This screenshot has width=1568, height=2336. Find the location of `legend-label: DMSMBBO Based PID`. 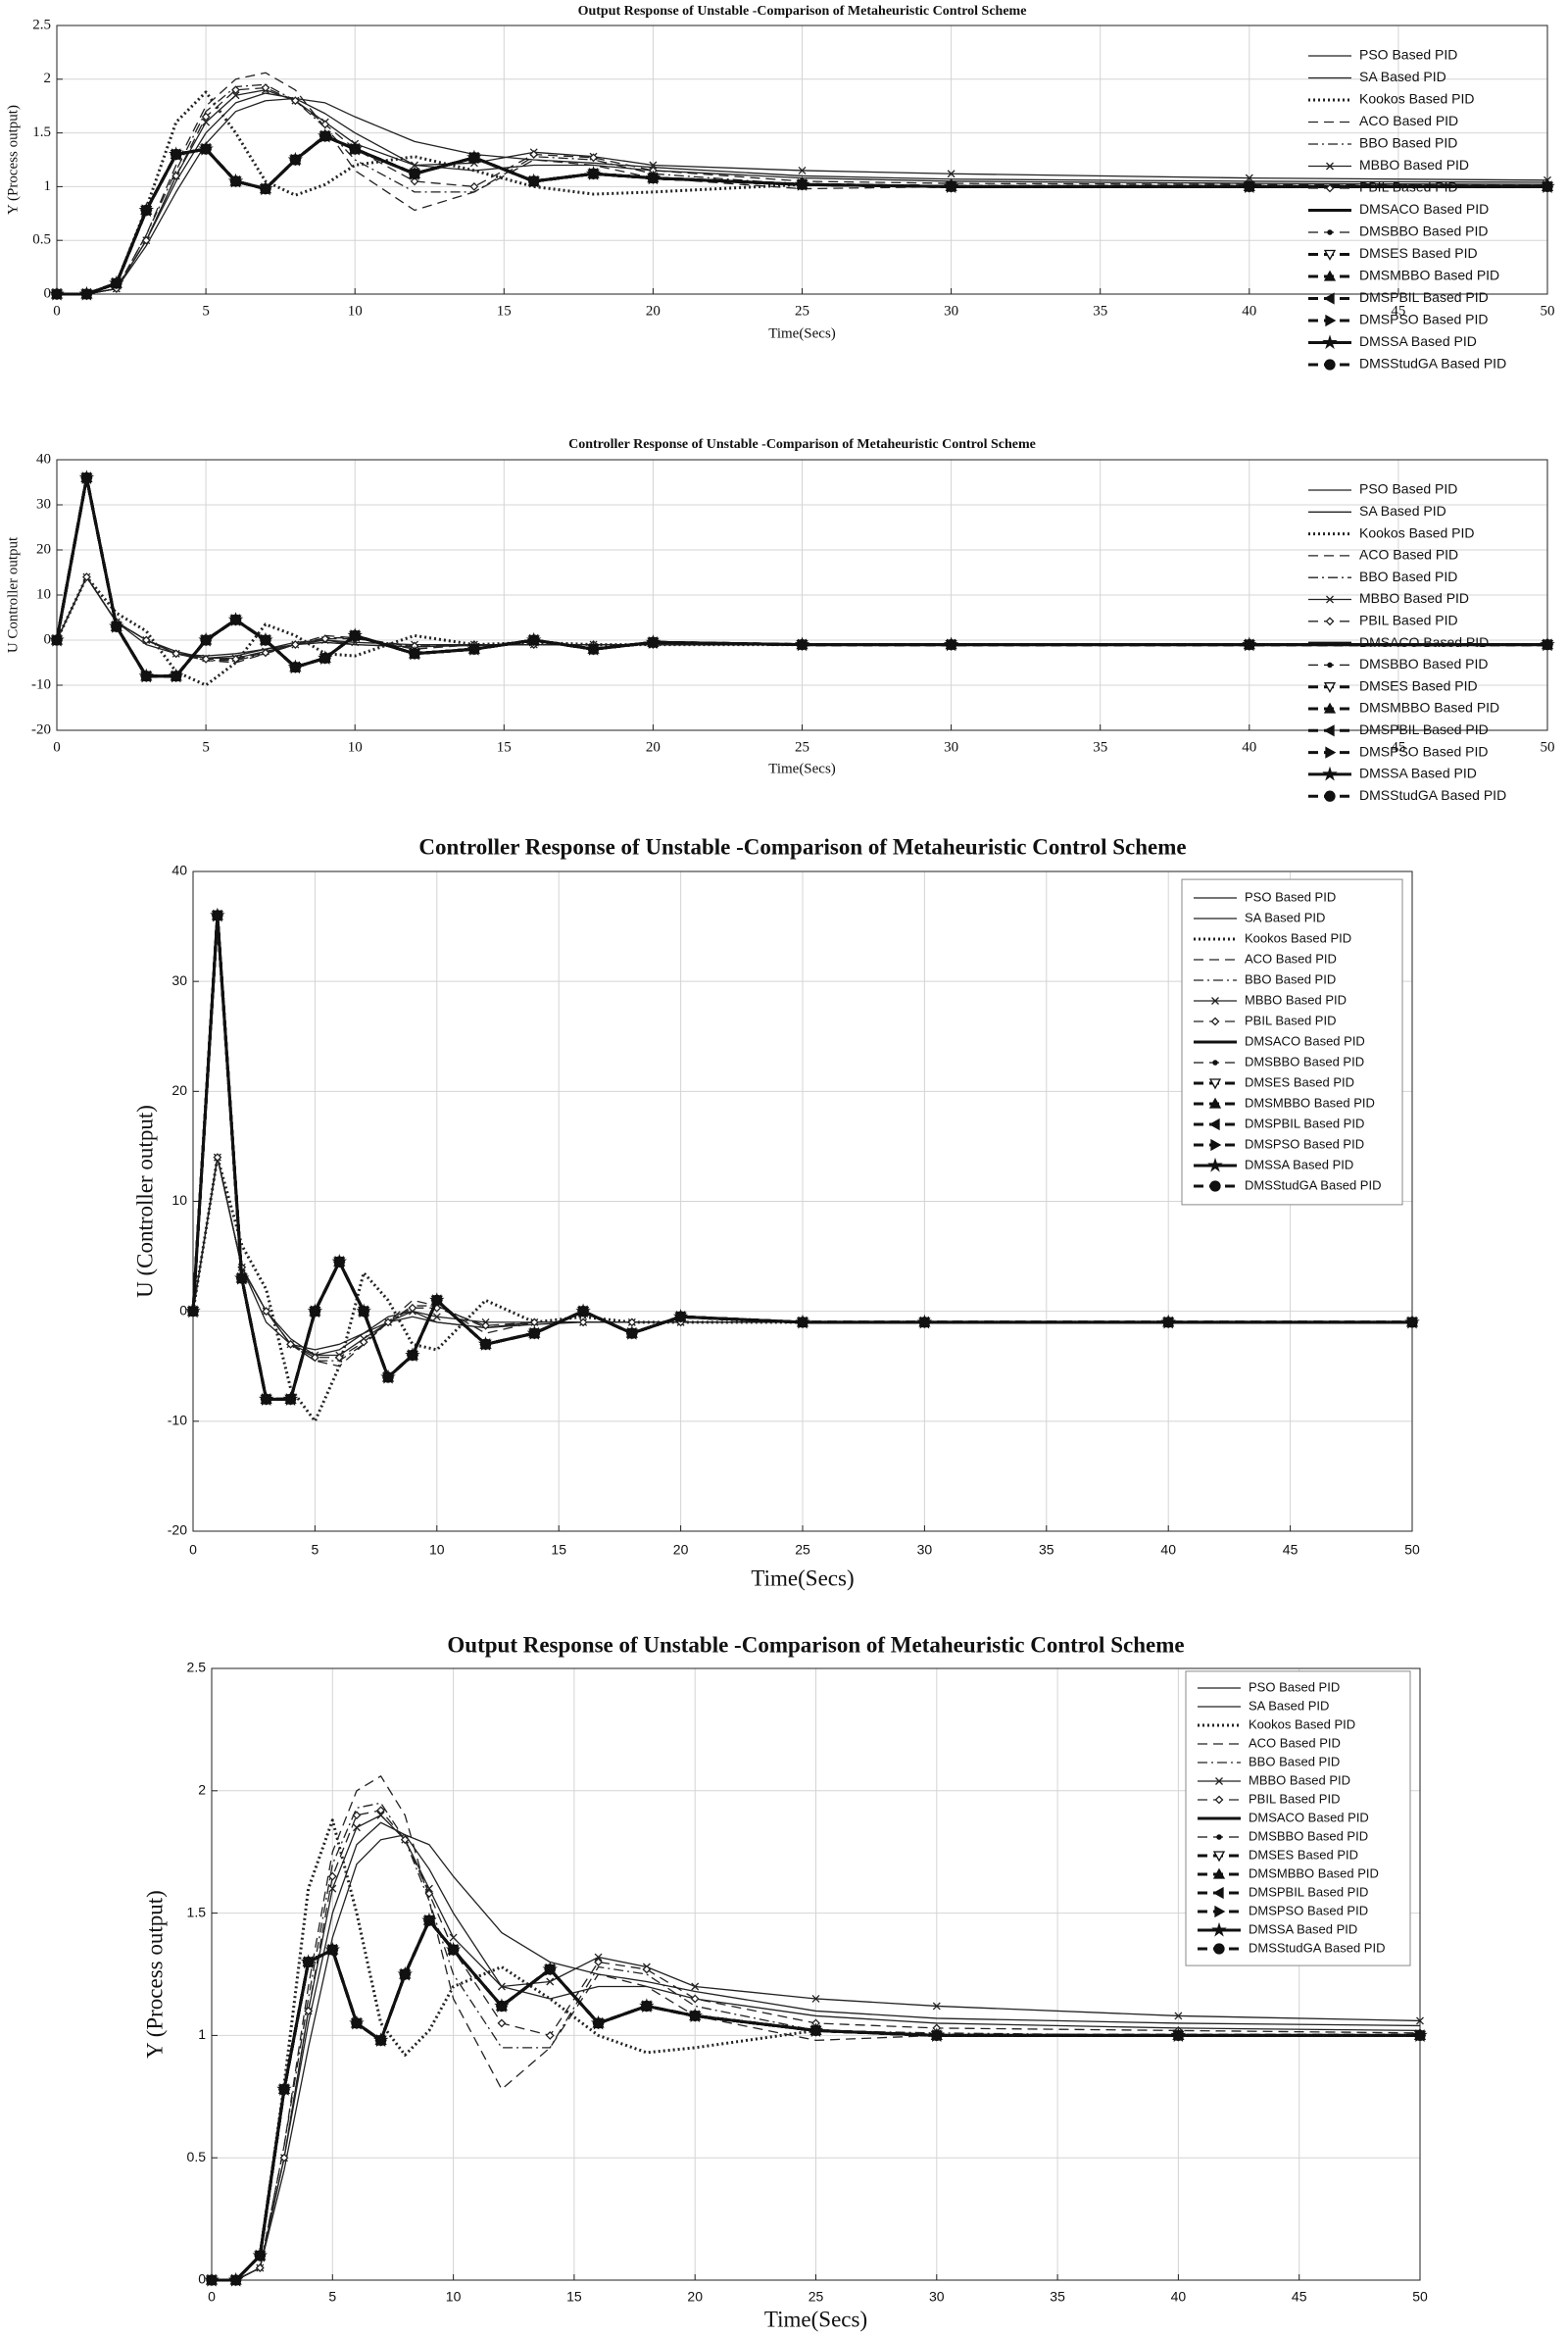

legend-label: DMSMBBO Based PID is located at coordinates (1314, 1873).